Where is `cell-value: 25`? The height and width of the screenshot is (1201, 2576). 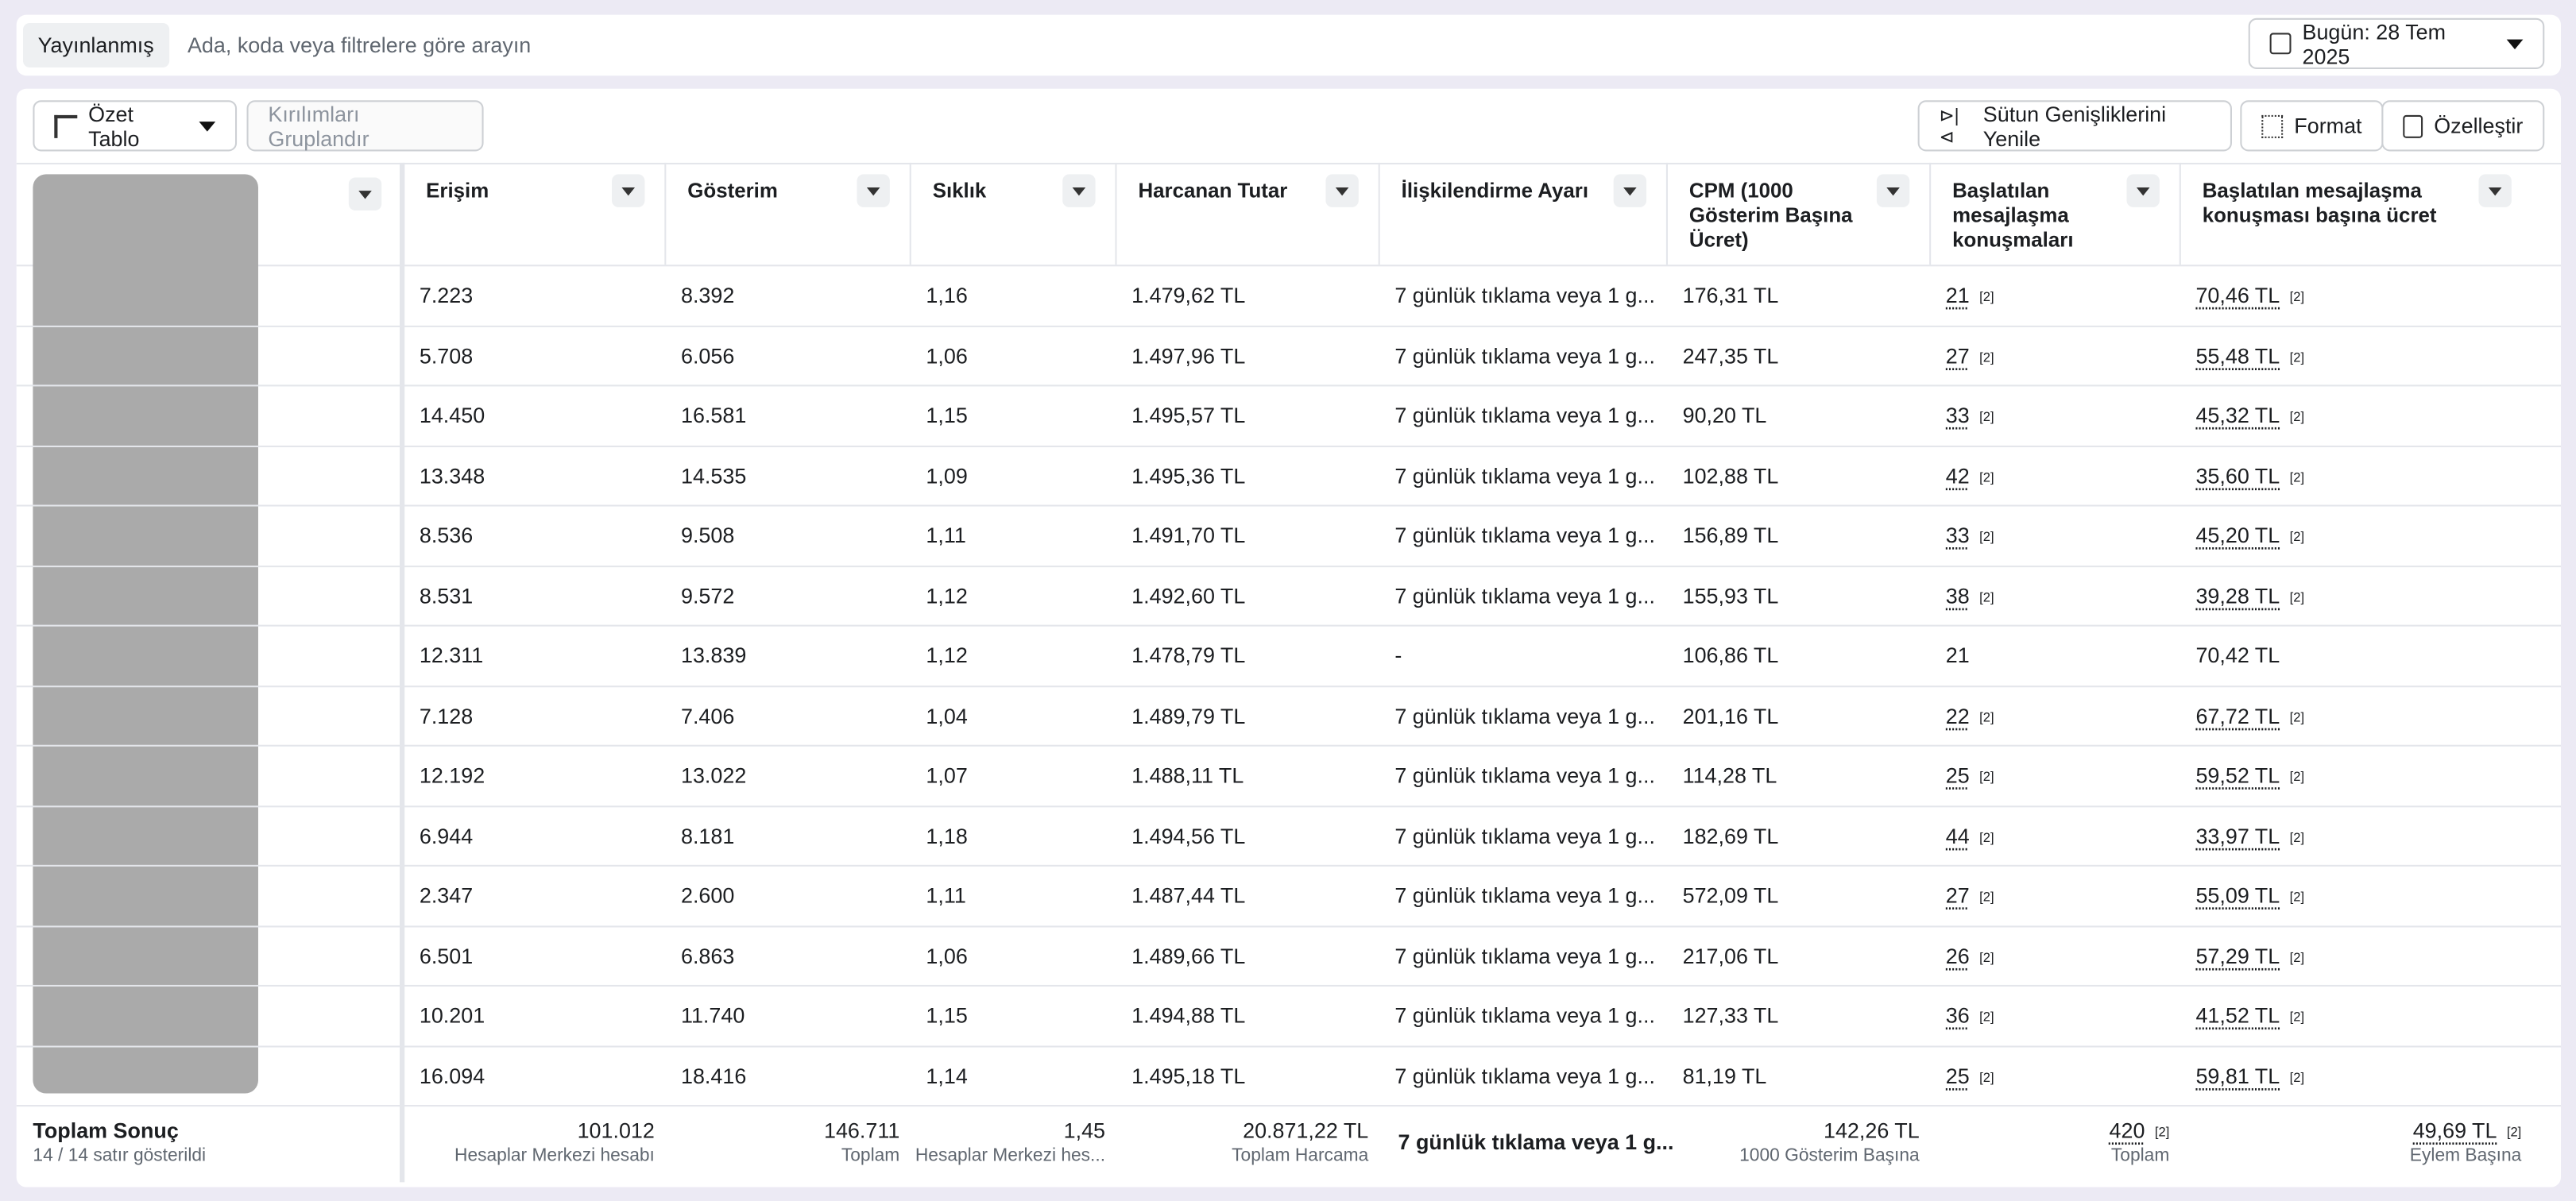
cell-value: 25 is located at coordinates (1957, 775).